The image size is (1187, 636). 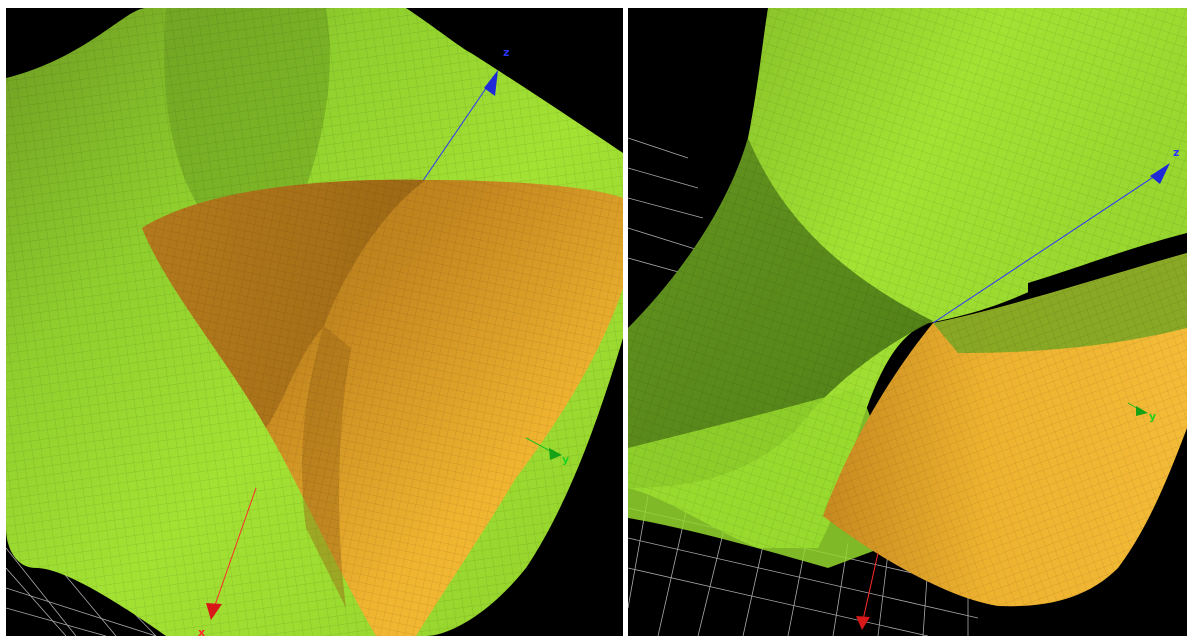 I want to click on surface-gap, so click(x=1107, y=265).